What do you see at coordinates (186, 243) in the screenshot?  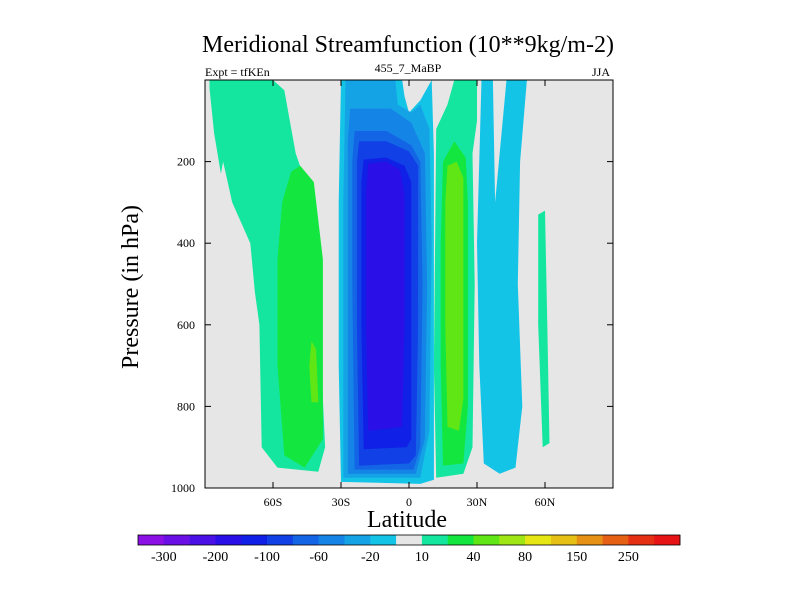 I see `y-tick-label: 400` at bounding box center [186, 243].